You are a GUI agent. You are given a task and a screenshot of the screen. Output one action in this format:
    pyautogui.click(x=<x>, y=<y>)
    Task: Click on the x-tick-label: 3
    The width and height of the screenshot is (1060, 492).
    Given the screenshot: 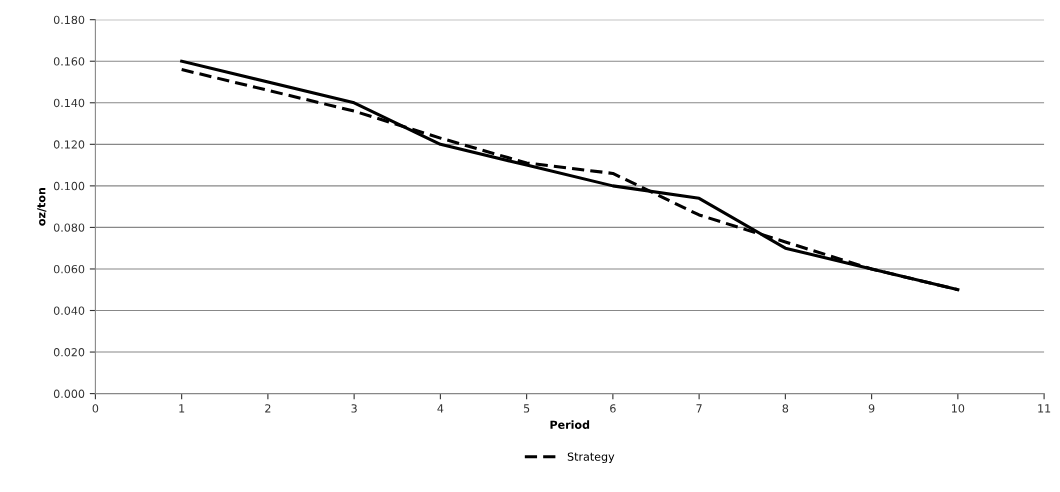 What is the action you would take?
    pyautogui.click(x=354, y=408)
    